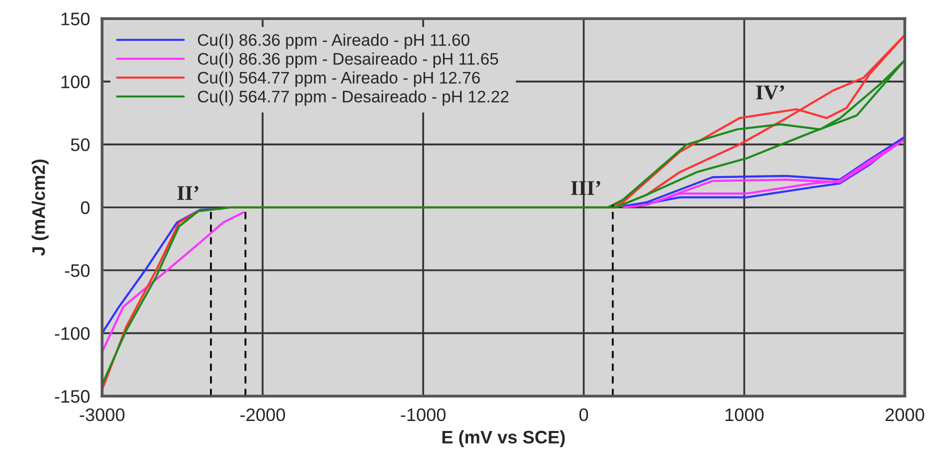  Describe the element at coordinates (80, 145) in the screenshot. I see `y-tick-label: 50` at that location.